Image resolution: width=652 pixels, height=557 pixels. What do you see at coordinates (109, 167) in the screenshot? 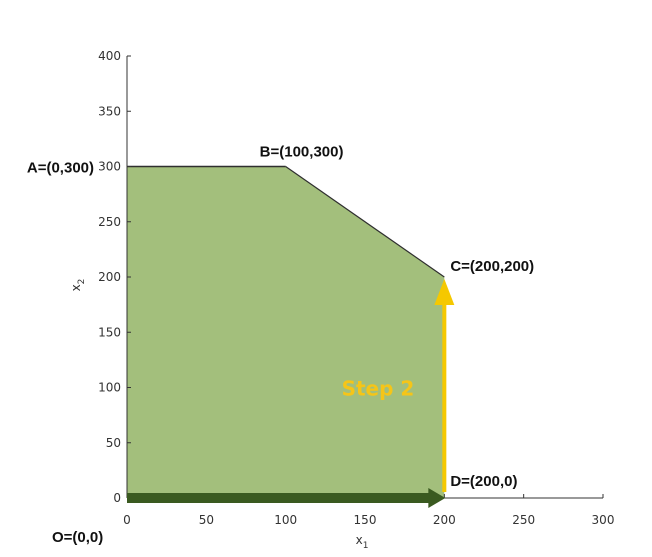
I see `y-tick-label: 300` at bounding box center [109, 167].